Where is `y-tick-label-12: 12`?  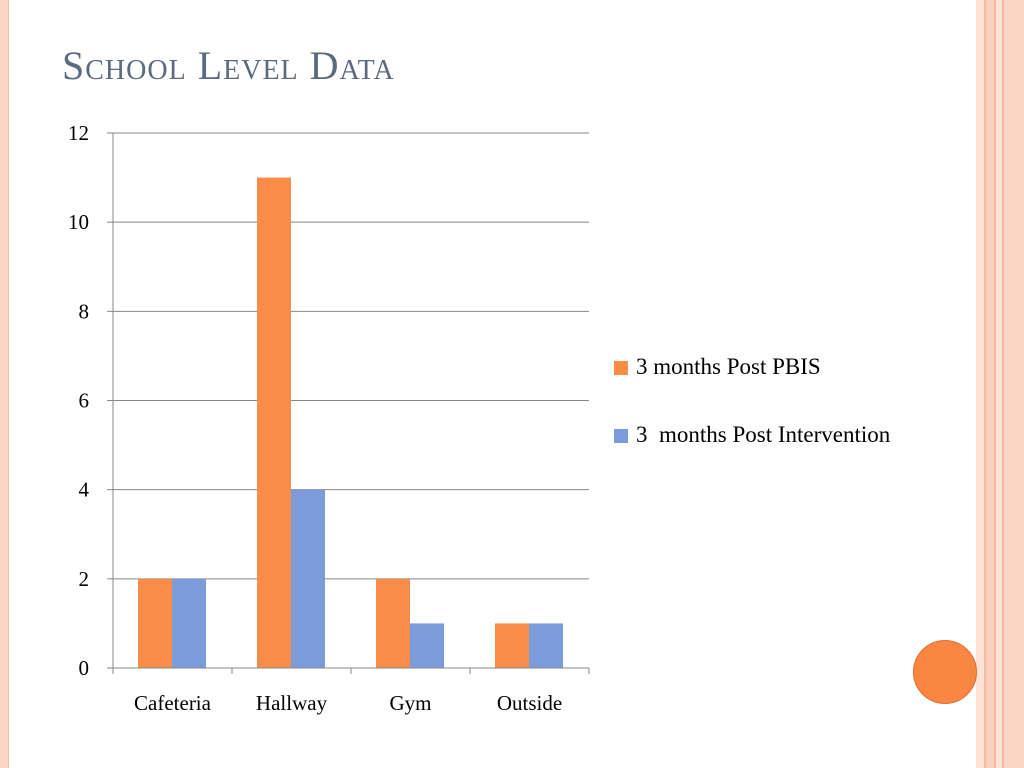
y-tick-label-12: 12 is located at coordinates (78, 133).